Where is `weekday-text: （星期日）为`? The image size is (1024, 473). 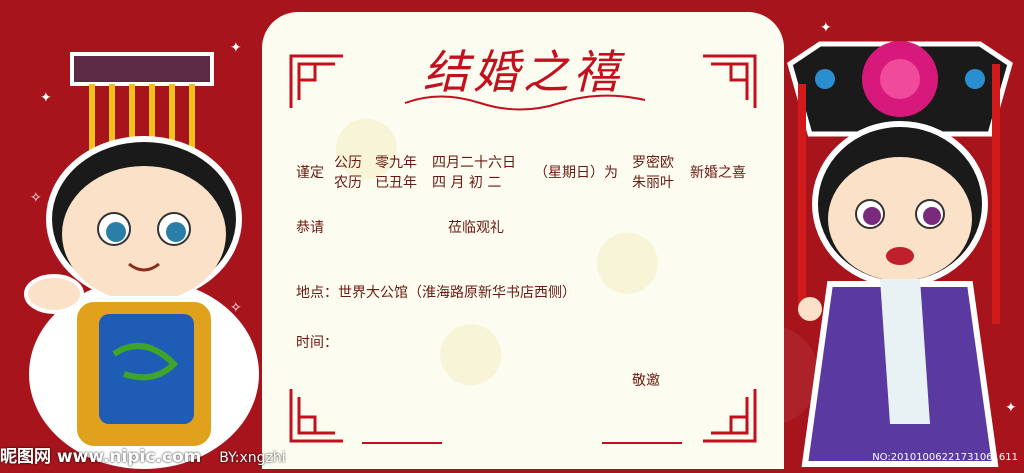
weekday-text: （星期日）为 is located at coordinates (576, 173).